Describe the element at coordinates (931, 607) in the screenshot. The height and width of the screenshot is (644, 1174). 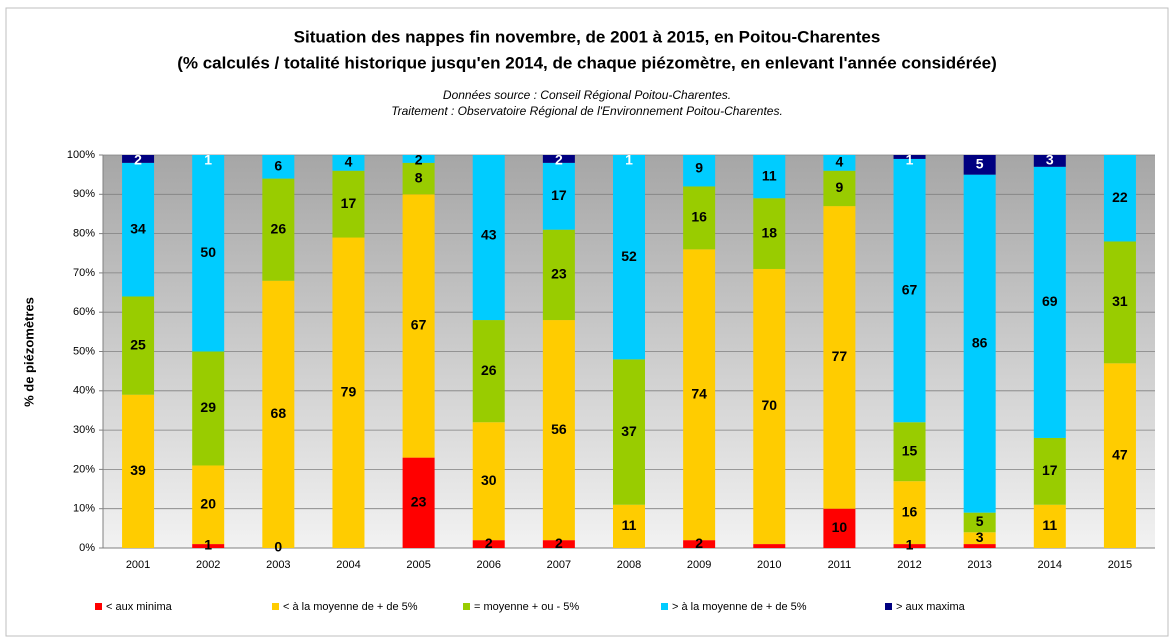
I see `legend-label: > aux maxima` at that location.